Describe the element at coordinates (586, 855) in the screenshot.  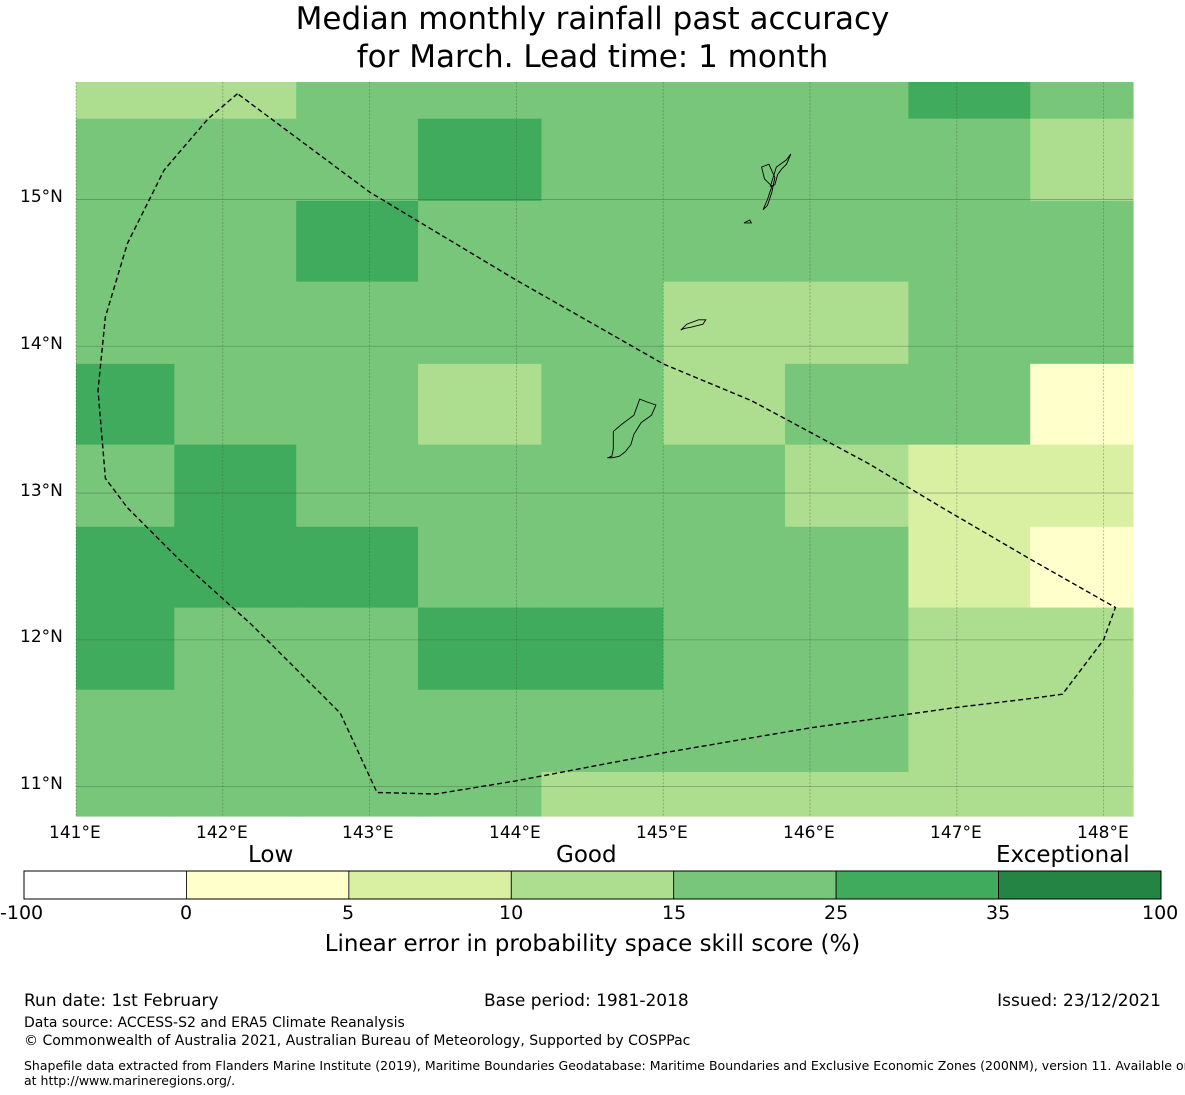
I see `category-good: Good` at that location.